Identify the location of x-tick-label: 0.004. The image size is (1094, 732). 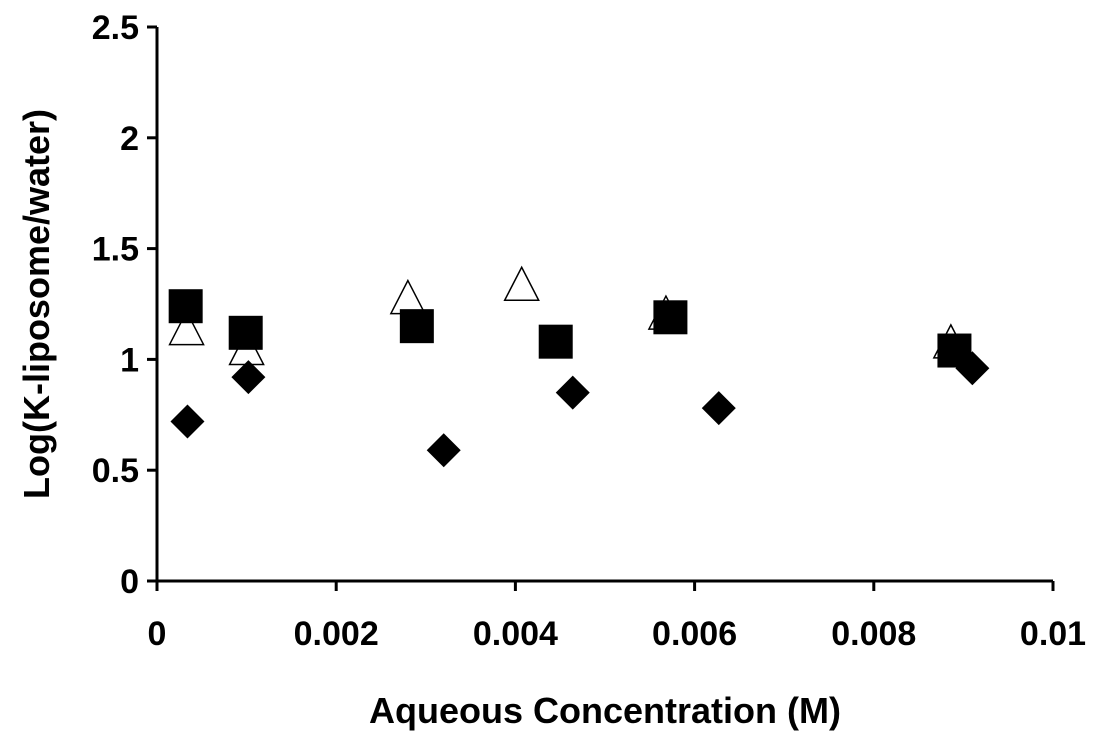
(515, 634).